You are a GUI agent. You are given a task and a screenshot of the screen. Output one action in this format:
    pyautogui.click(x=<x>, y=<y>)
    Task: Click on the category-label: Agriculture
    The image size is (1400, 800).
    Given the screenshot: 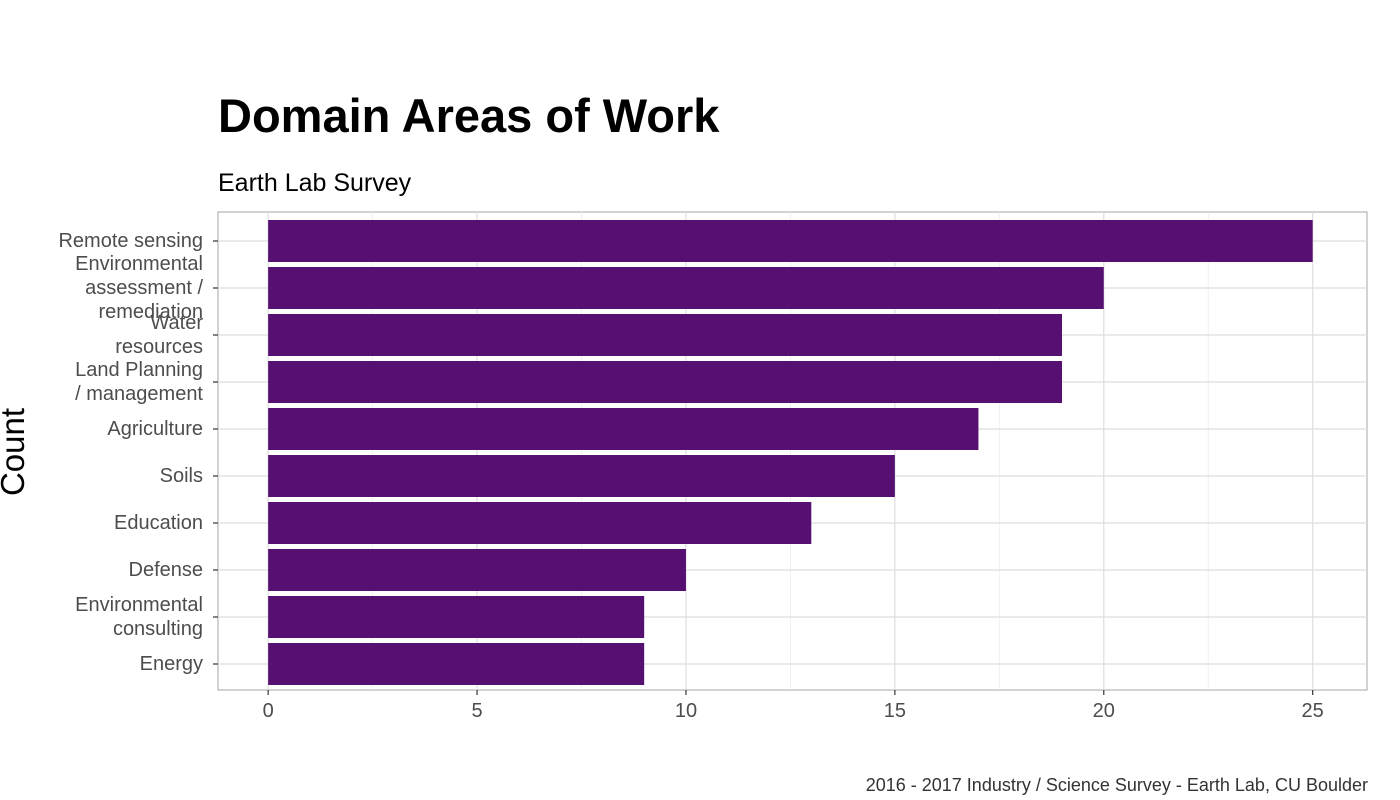 What is the action you would take?
    pyautogui.click(x=155, y=429)
    